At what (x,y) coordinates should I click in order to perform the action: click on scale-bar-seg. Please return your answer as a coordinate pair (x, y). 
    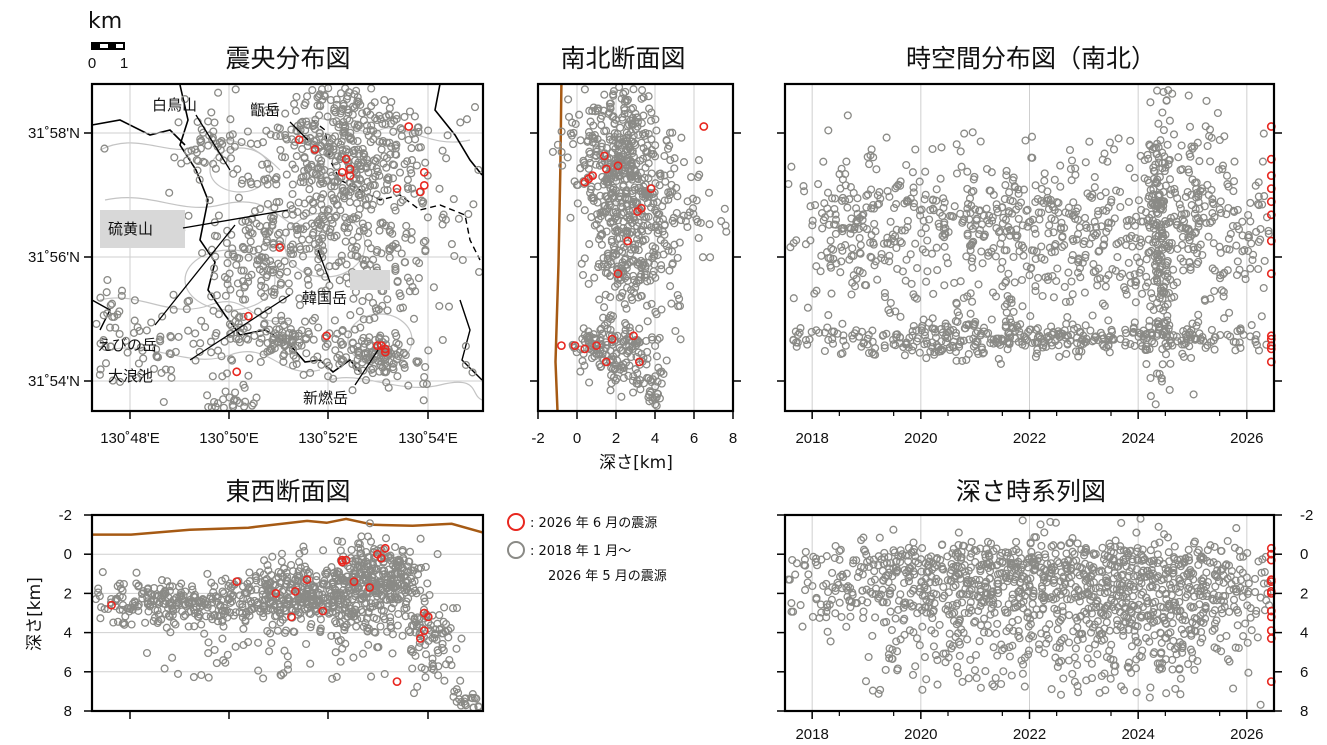
    Looking at the image, I should click on (96, 46).